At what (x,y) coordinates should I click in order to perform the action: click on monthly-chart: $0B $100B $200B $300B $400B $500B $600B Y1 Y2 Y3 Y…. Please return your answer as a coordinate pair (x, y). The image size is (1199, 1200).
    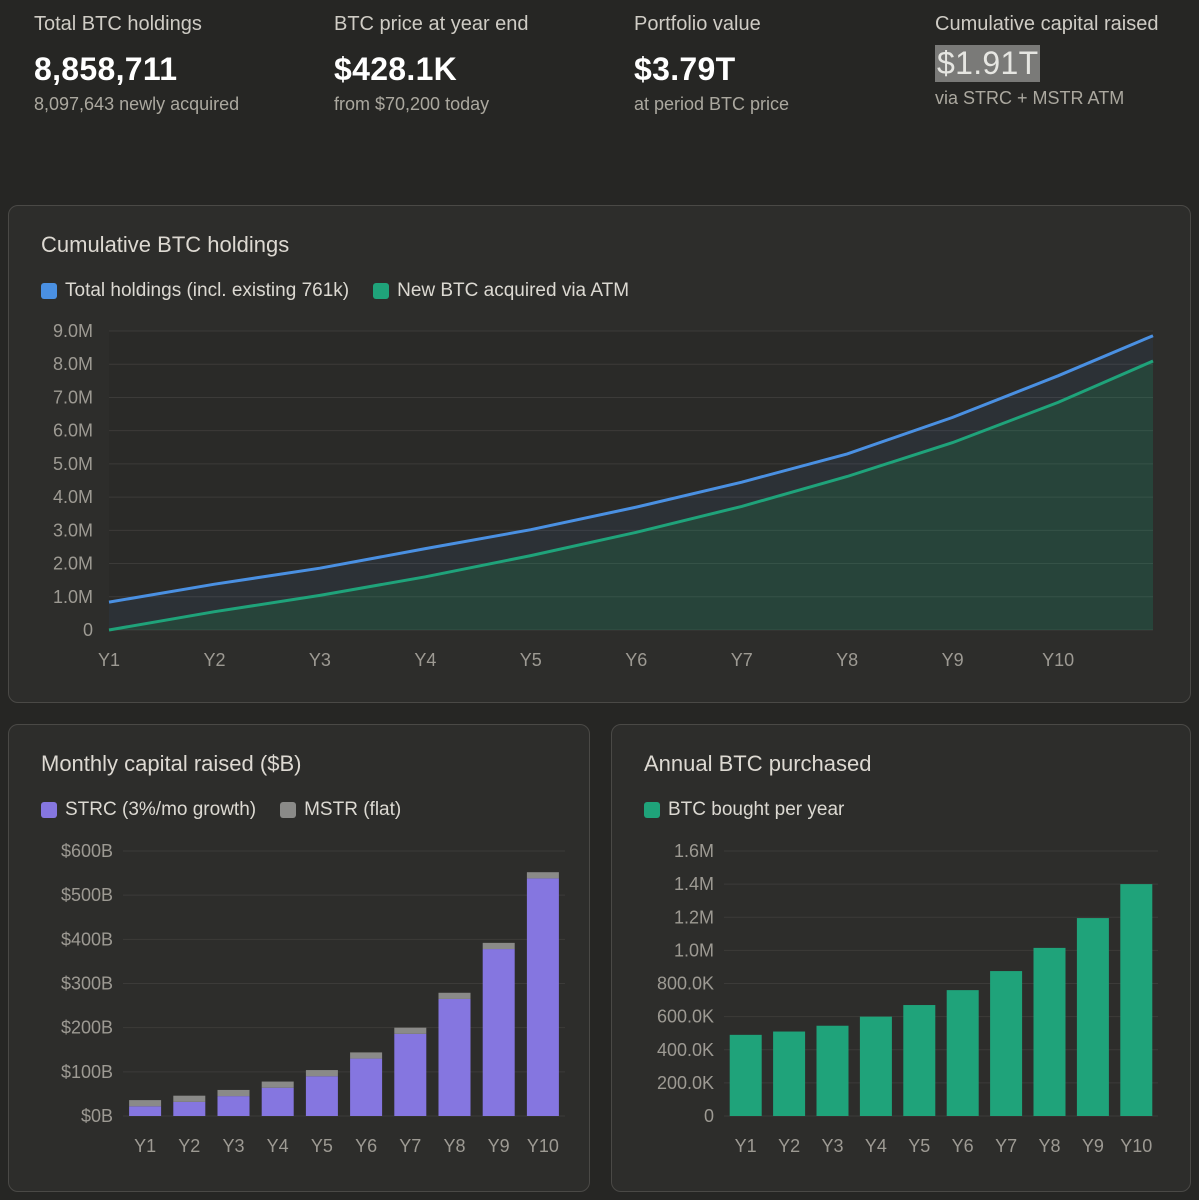
    Looking at the image, I should click on (313, 998).